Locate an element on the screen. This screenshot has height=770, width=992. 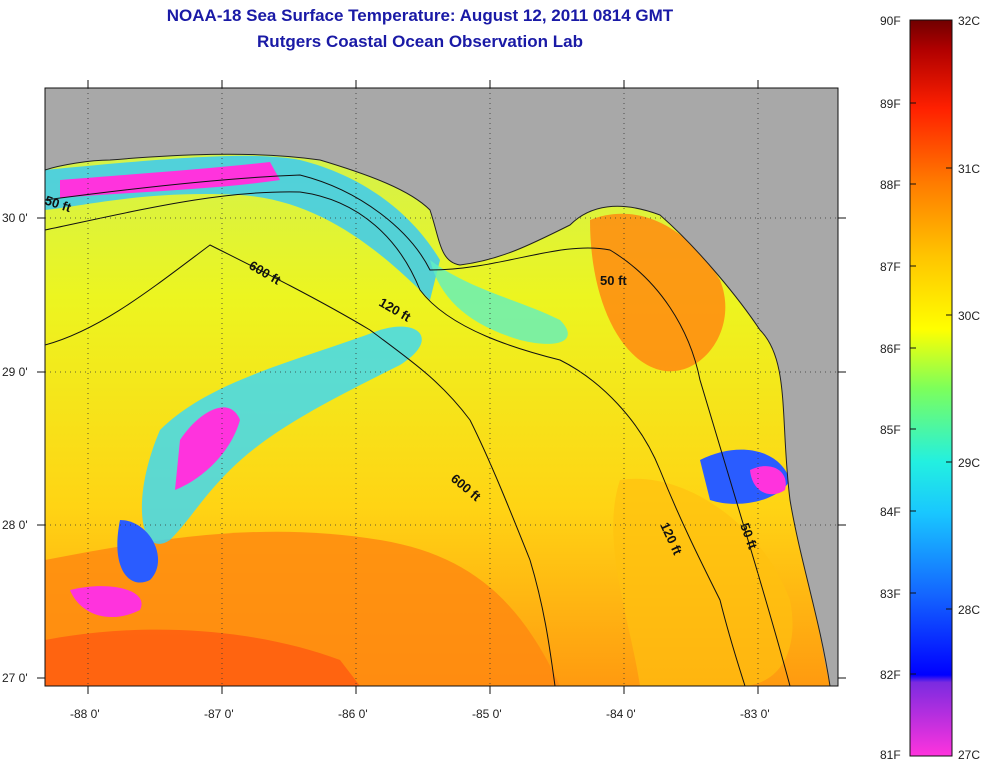
hot-water-south is located at coordinates (202, 657).